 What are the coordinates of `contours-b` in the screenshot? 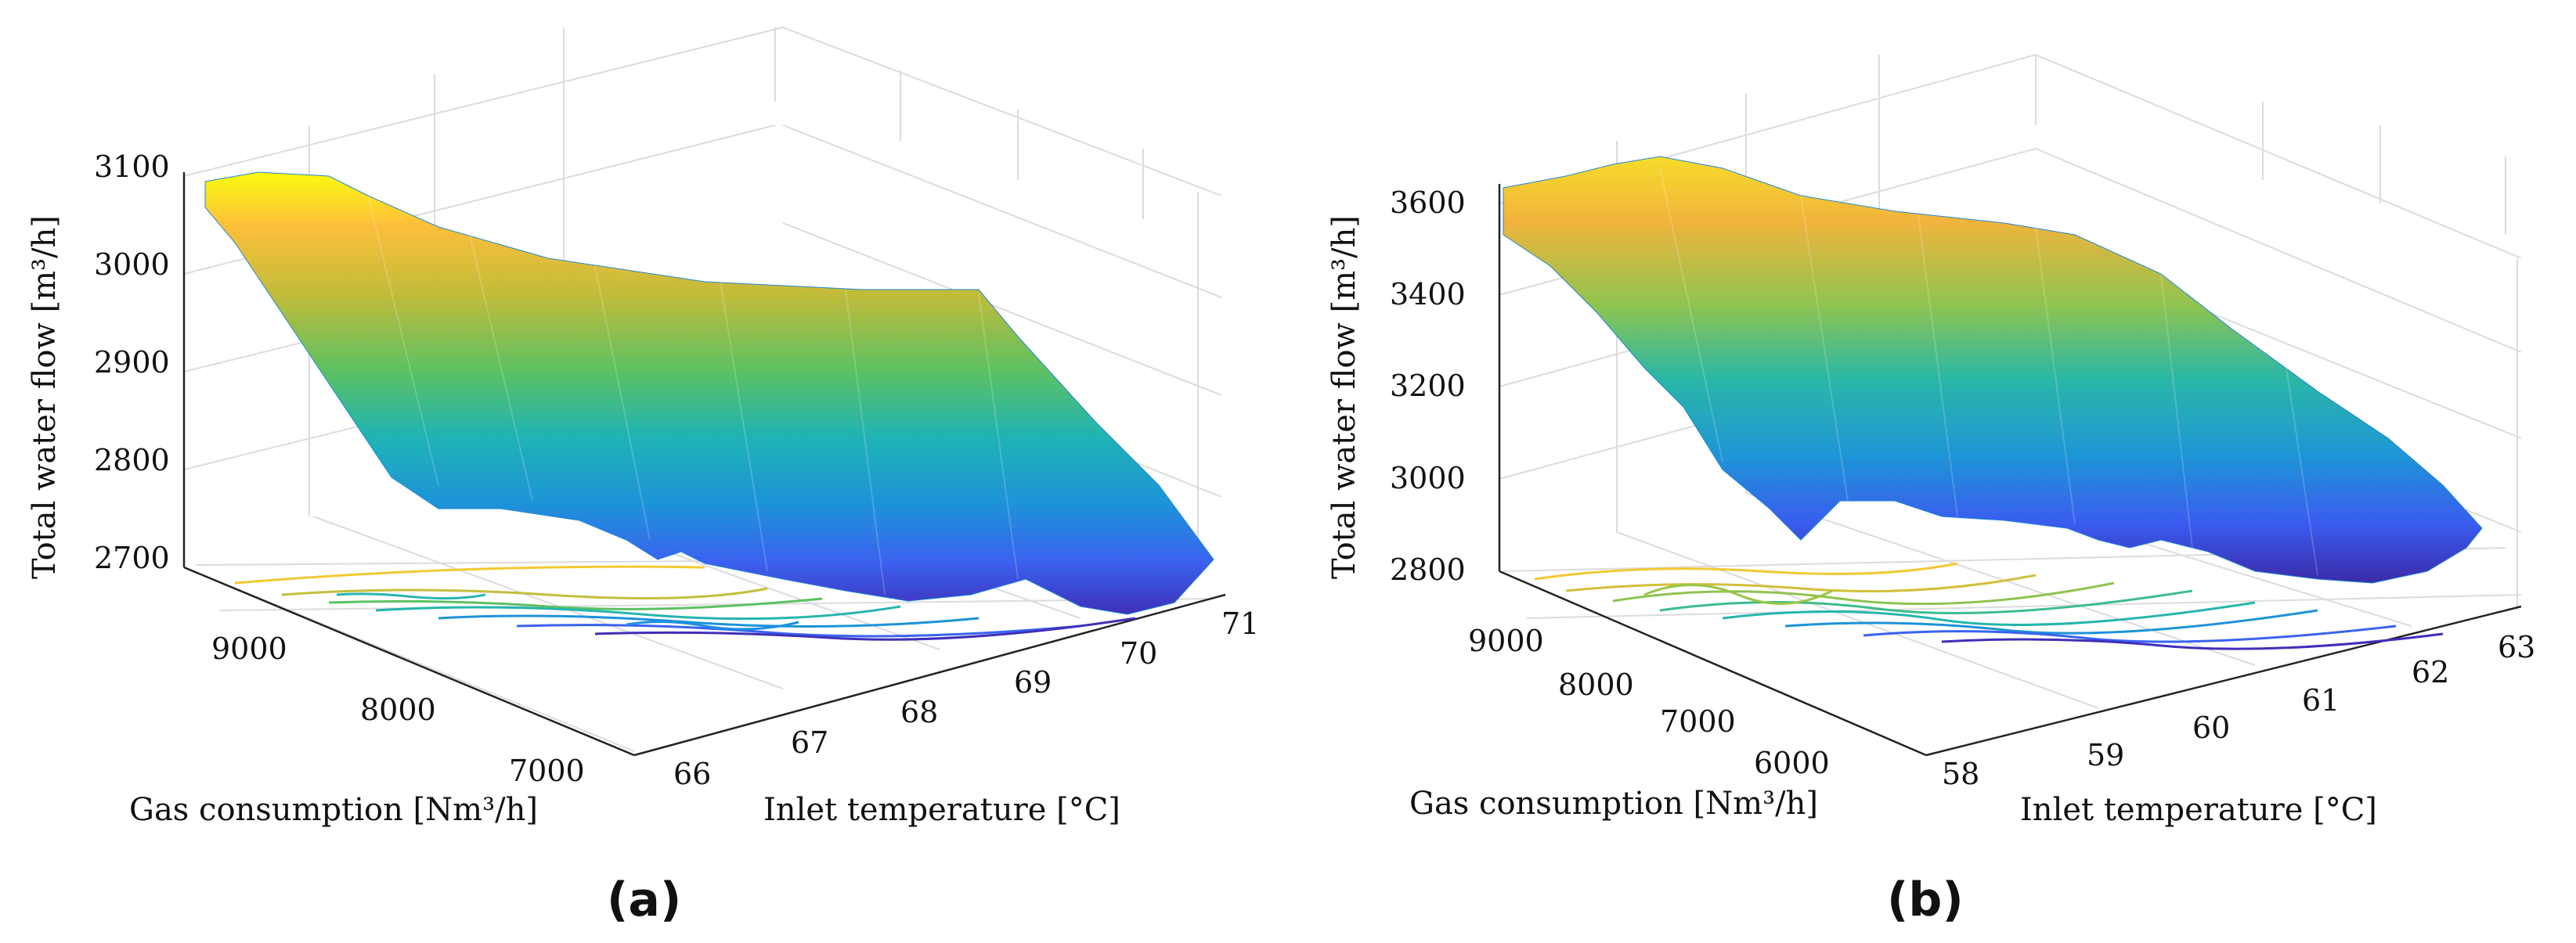 It's located at (1989, 606).